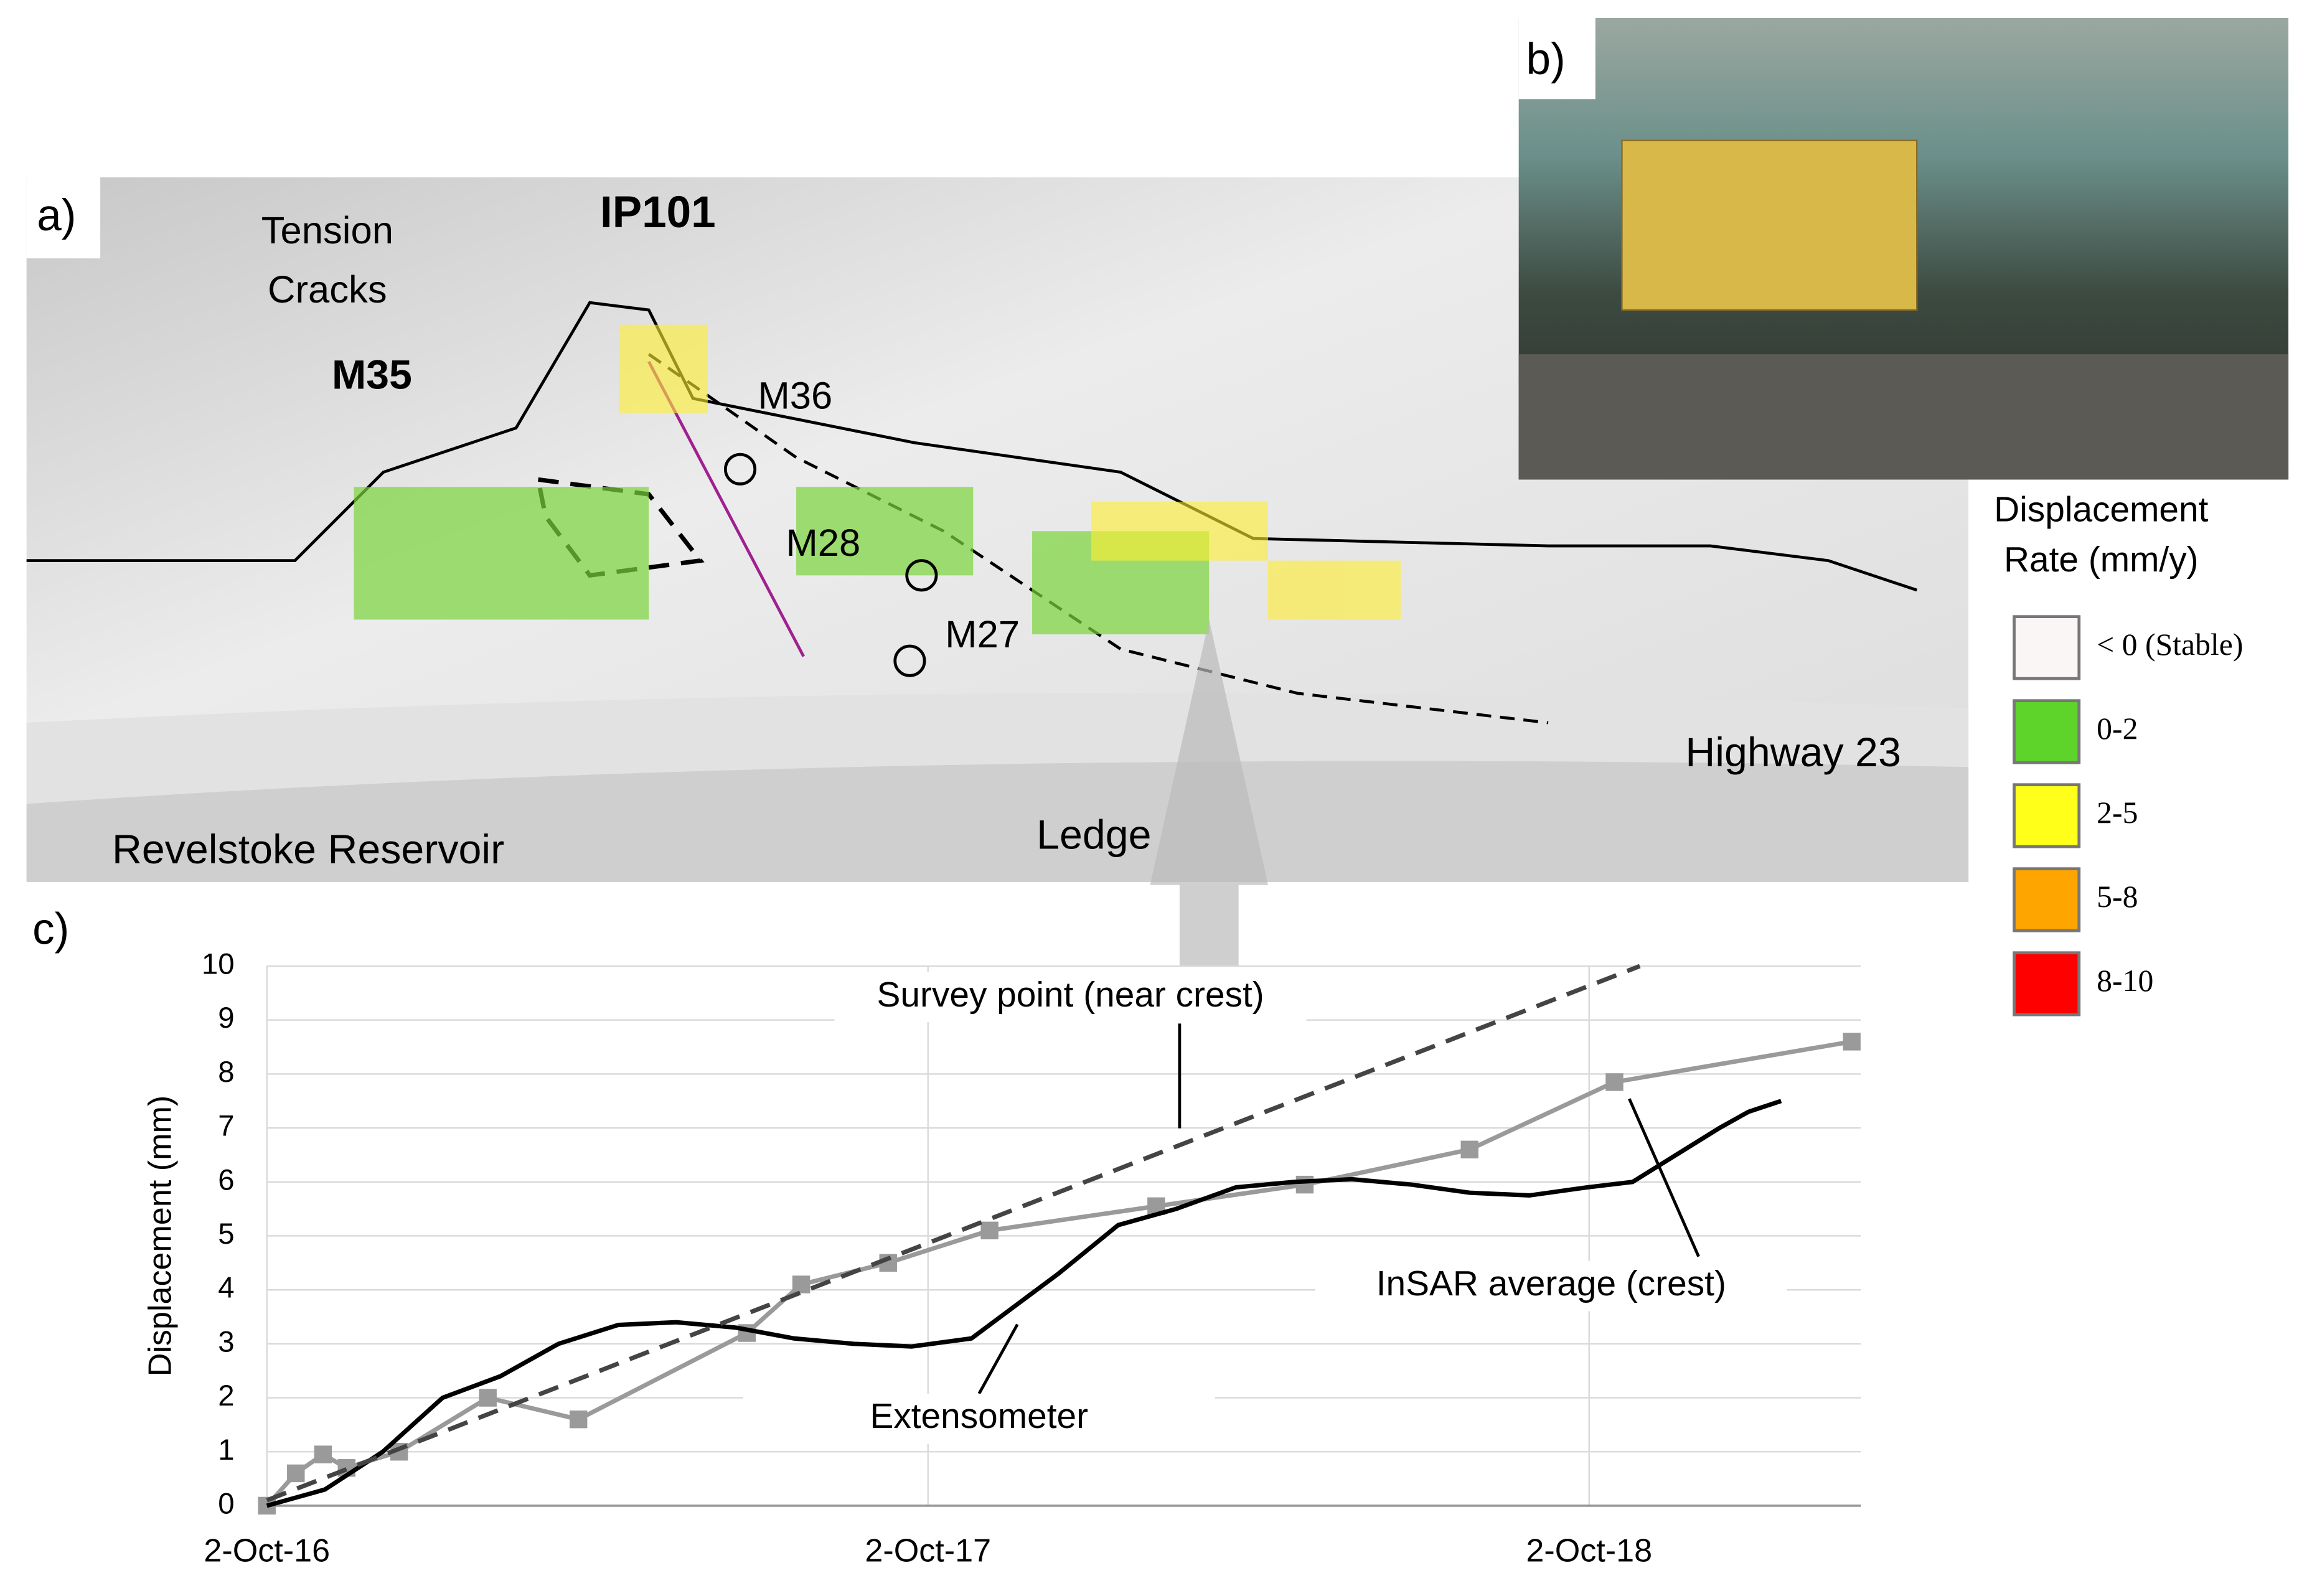  I want to click on y-tick-label: 0, so click(226, 1503).